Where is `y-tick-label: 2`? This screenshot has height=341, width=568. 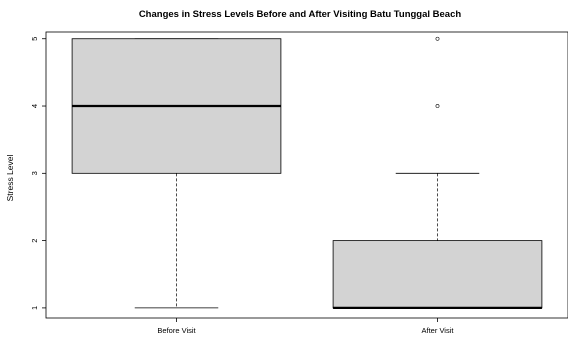
y-tick-label: 2 is located at coordinates (34, 241).